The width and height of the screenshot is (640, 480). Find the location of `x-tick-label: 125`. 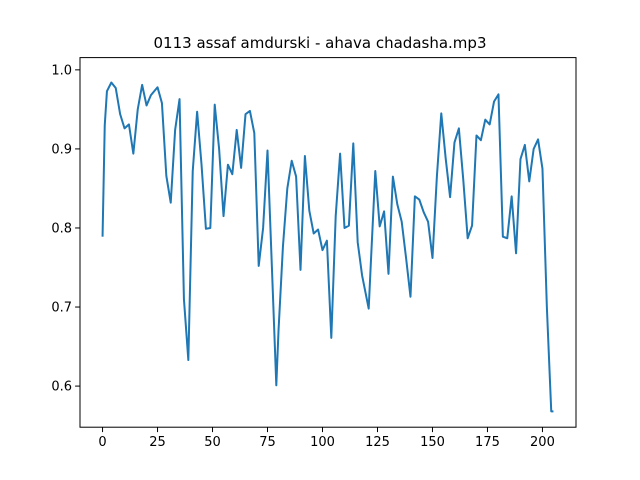

x-tick-label: 125 is located at coordinates (377, 442).